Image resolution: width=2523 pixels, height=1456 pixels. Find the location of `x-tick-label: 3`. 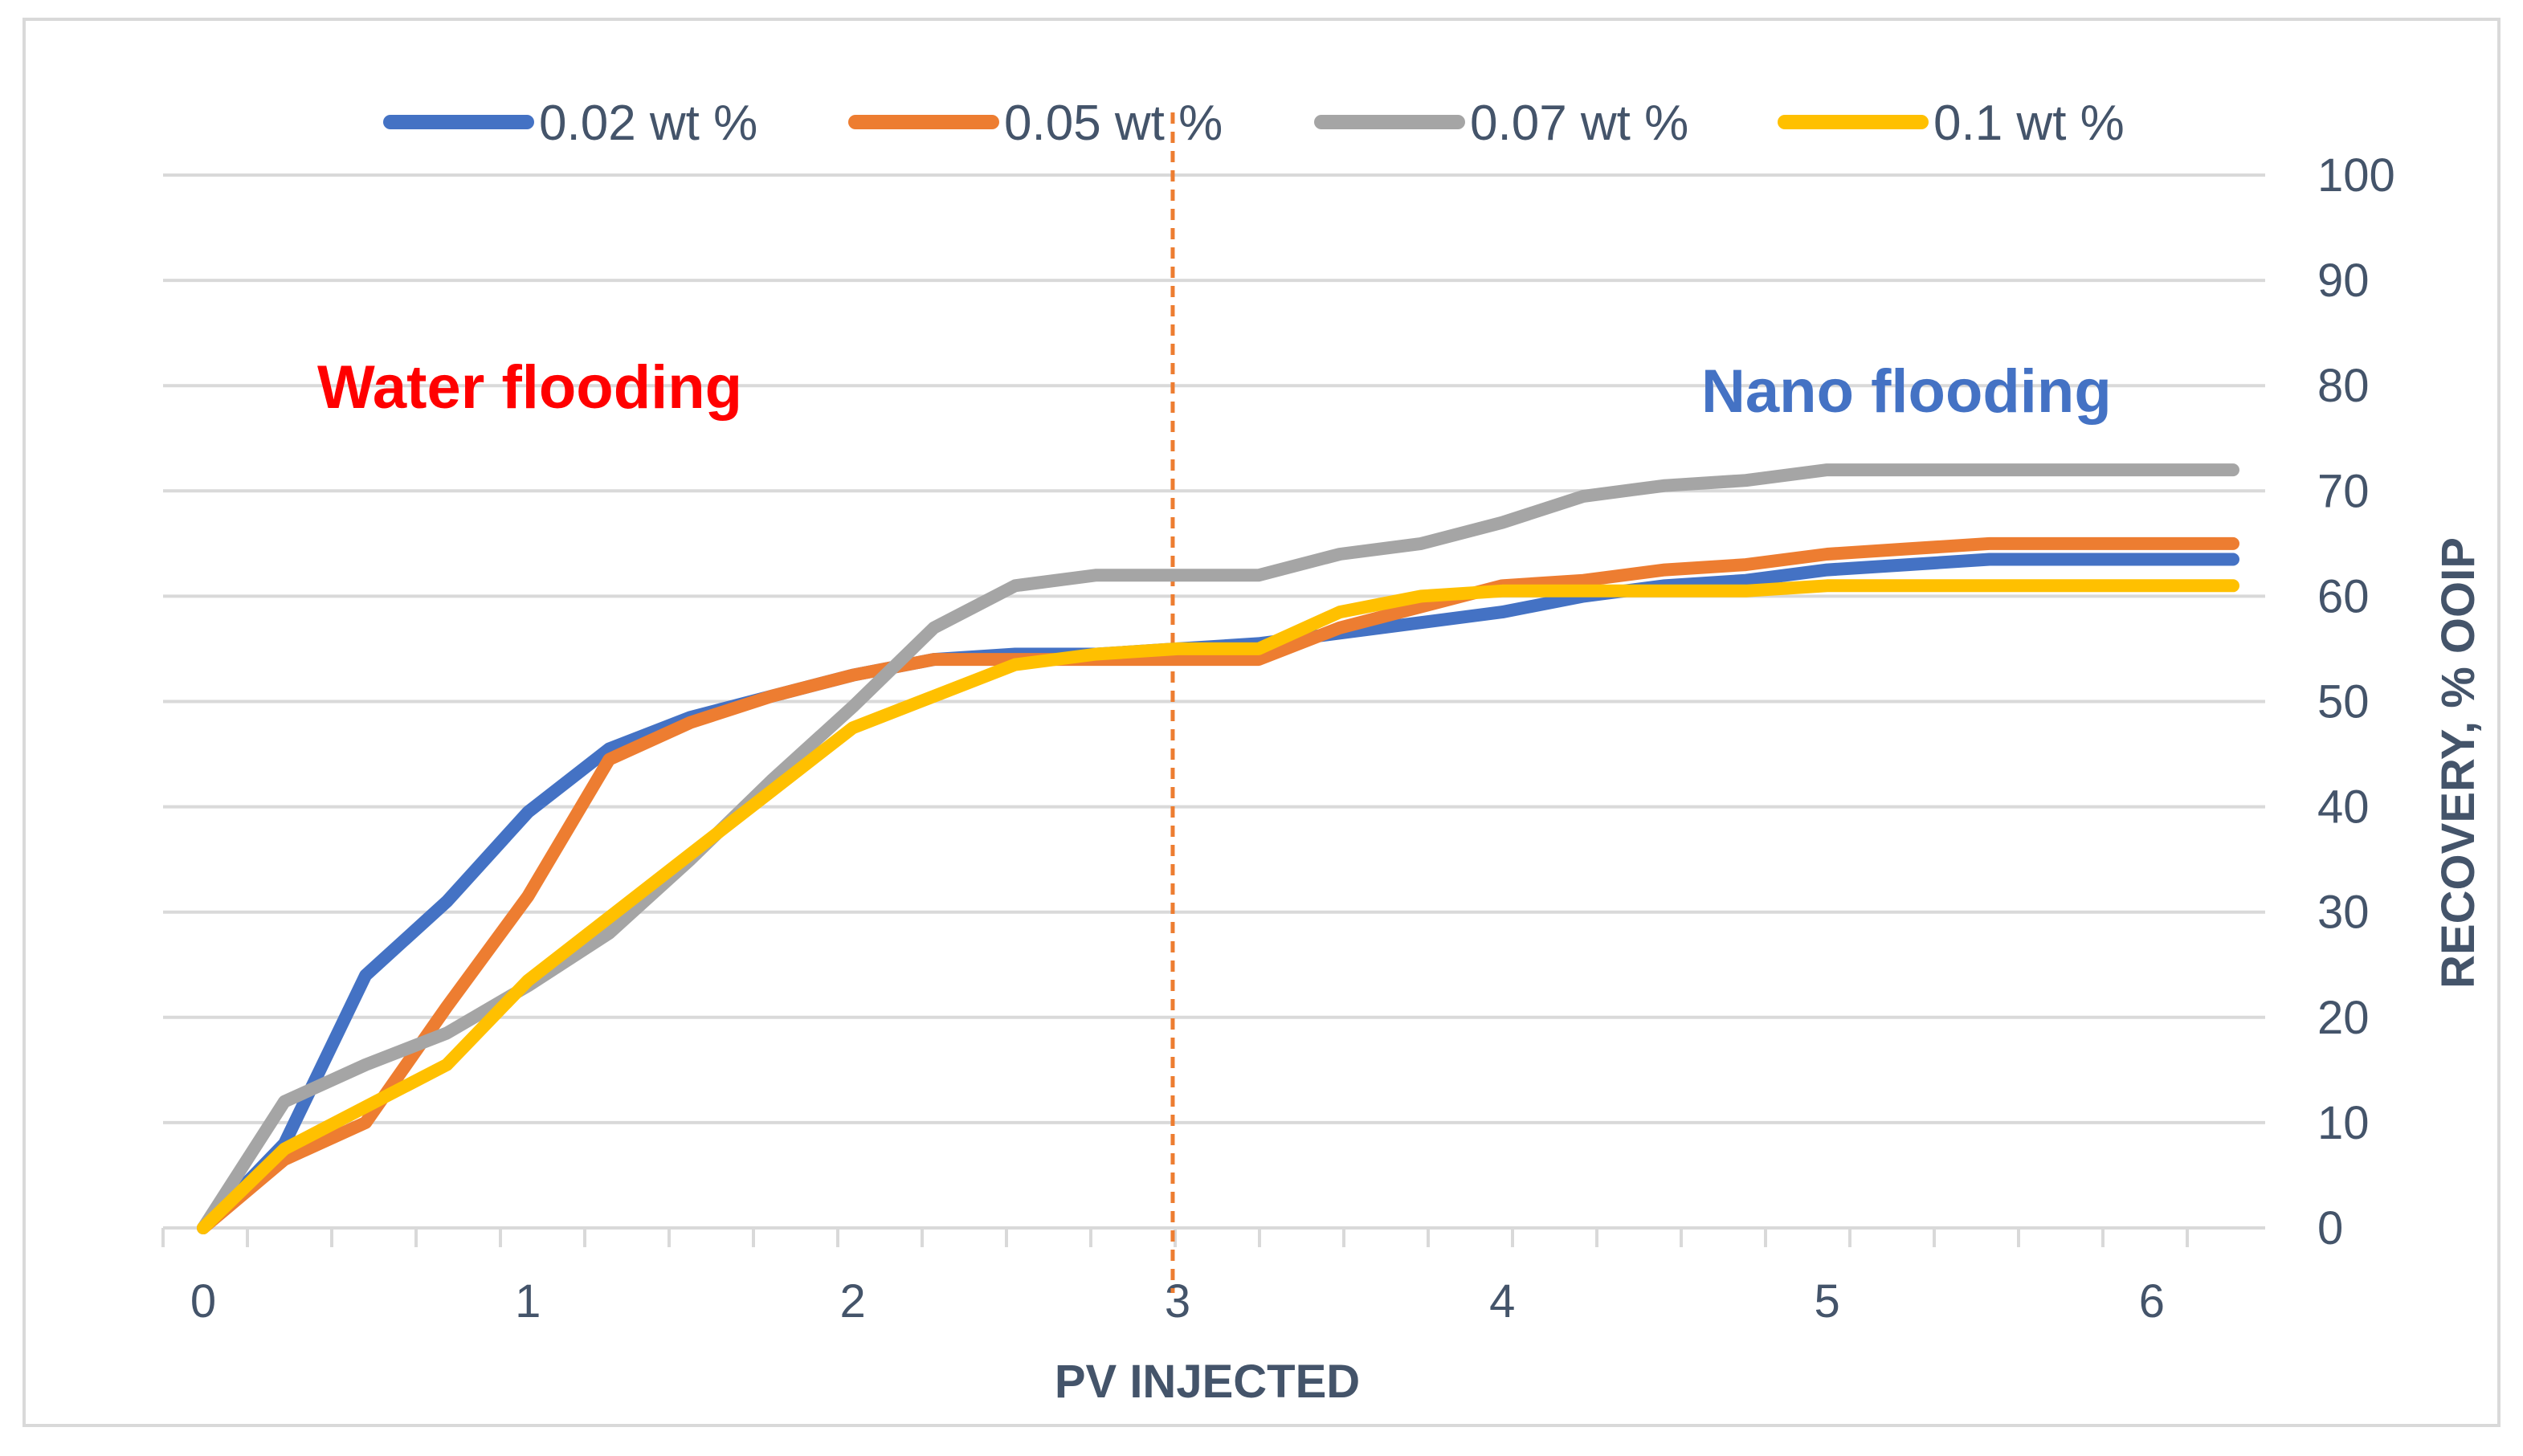

x-tick-label: 3 is located at coordinates (1177, 1301).